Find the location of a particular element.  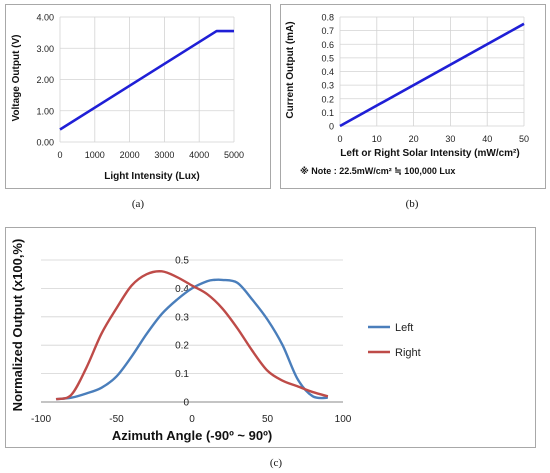

caption-b: (b) is located at coordinates (412, 204).